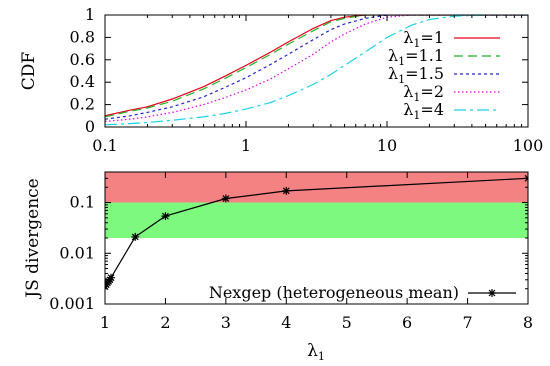  What do you see at coordinates (347, 322) in the screenshot?
I see `divergence-x-tick-label: 5` at bounding box center [347, 322].